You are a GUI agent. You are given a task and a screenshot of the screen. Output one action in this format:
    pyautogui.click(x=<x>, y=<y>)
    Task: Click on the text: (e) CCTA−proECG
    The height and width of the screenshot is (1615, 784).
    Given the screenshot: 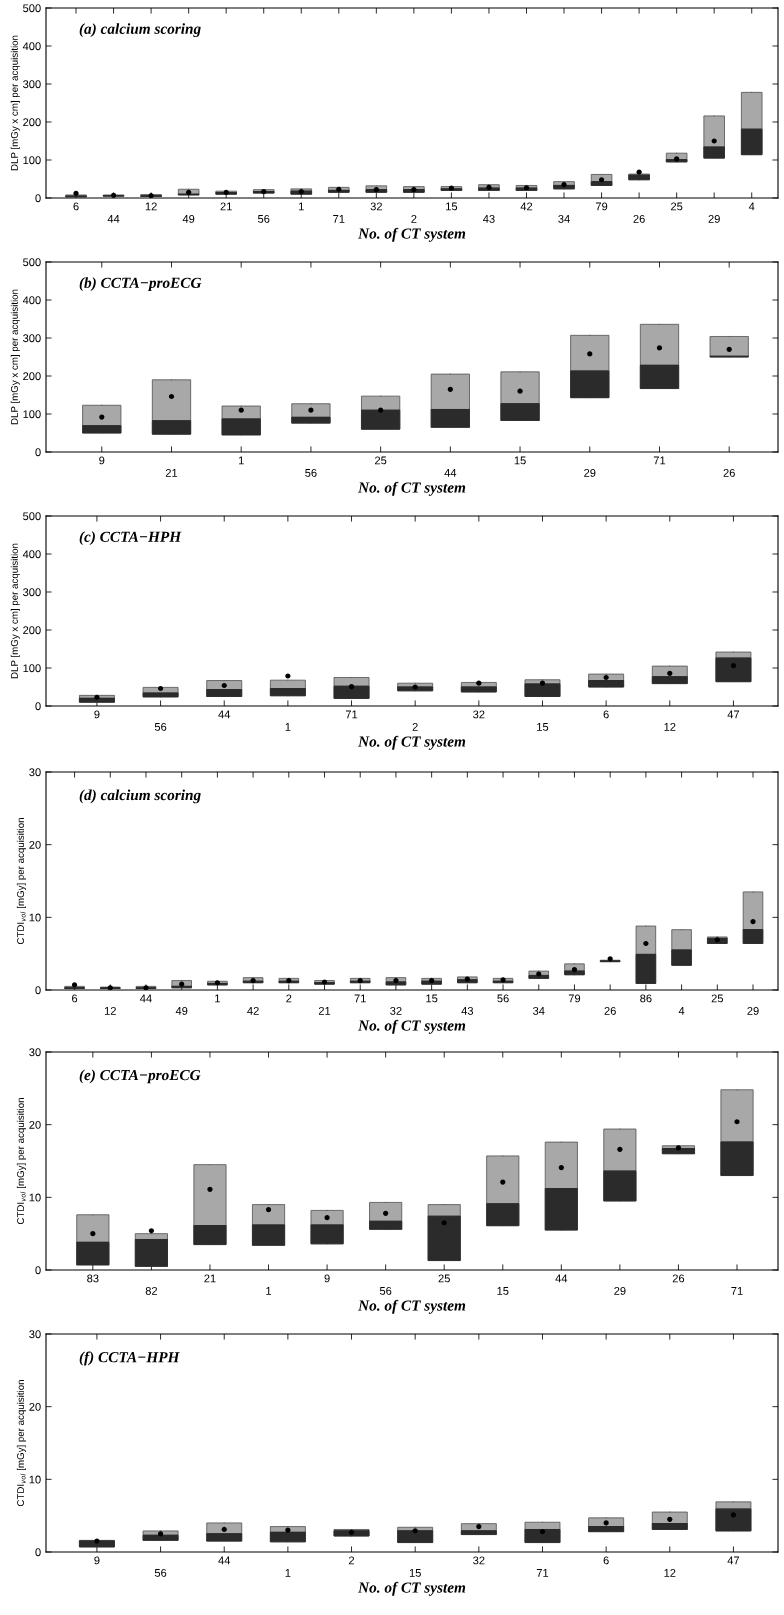 What is the action you would take?
    pyautogui.click(x=140, y=1076)
    